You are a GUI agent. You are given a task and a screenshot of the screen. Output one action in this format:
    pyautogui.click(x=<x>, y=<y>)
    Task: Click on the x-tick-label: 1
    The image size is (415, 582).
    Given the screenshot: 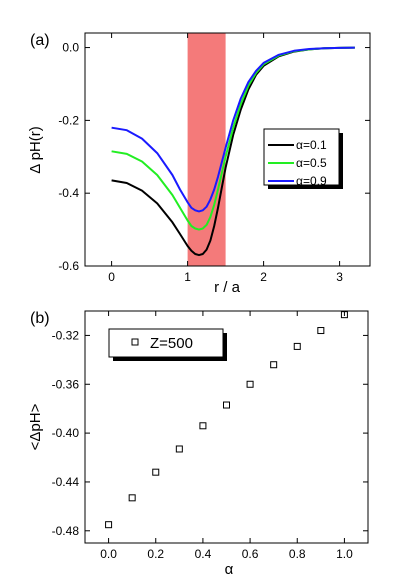 What is the action you would take?
    pyautogui.click(x=187, y=277)
    